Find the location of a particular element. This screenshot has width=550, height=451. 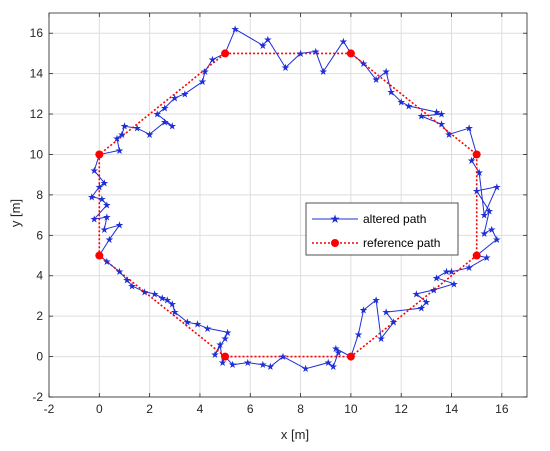

x-tick-label: 0 is located at coordinates (99, 409).